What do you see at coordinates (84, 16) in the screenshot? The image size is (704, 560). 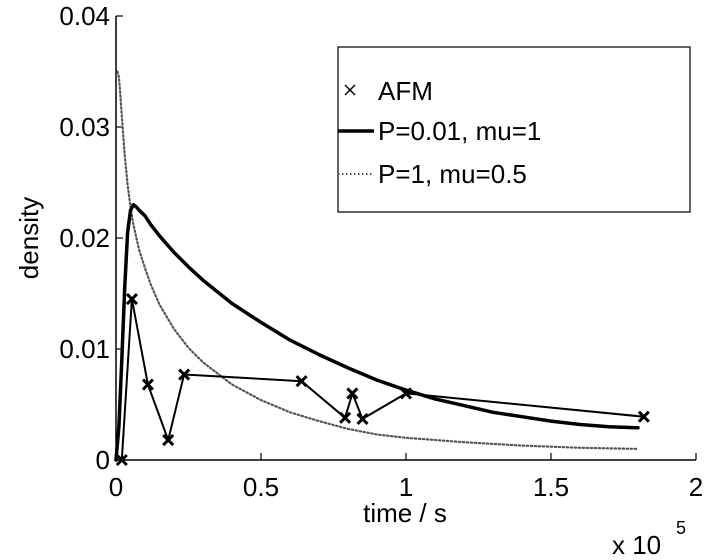 I see `y-tick-label: 0.04` at bounding box center [84, 16].